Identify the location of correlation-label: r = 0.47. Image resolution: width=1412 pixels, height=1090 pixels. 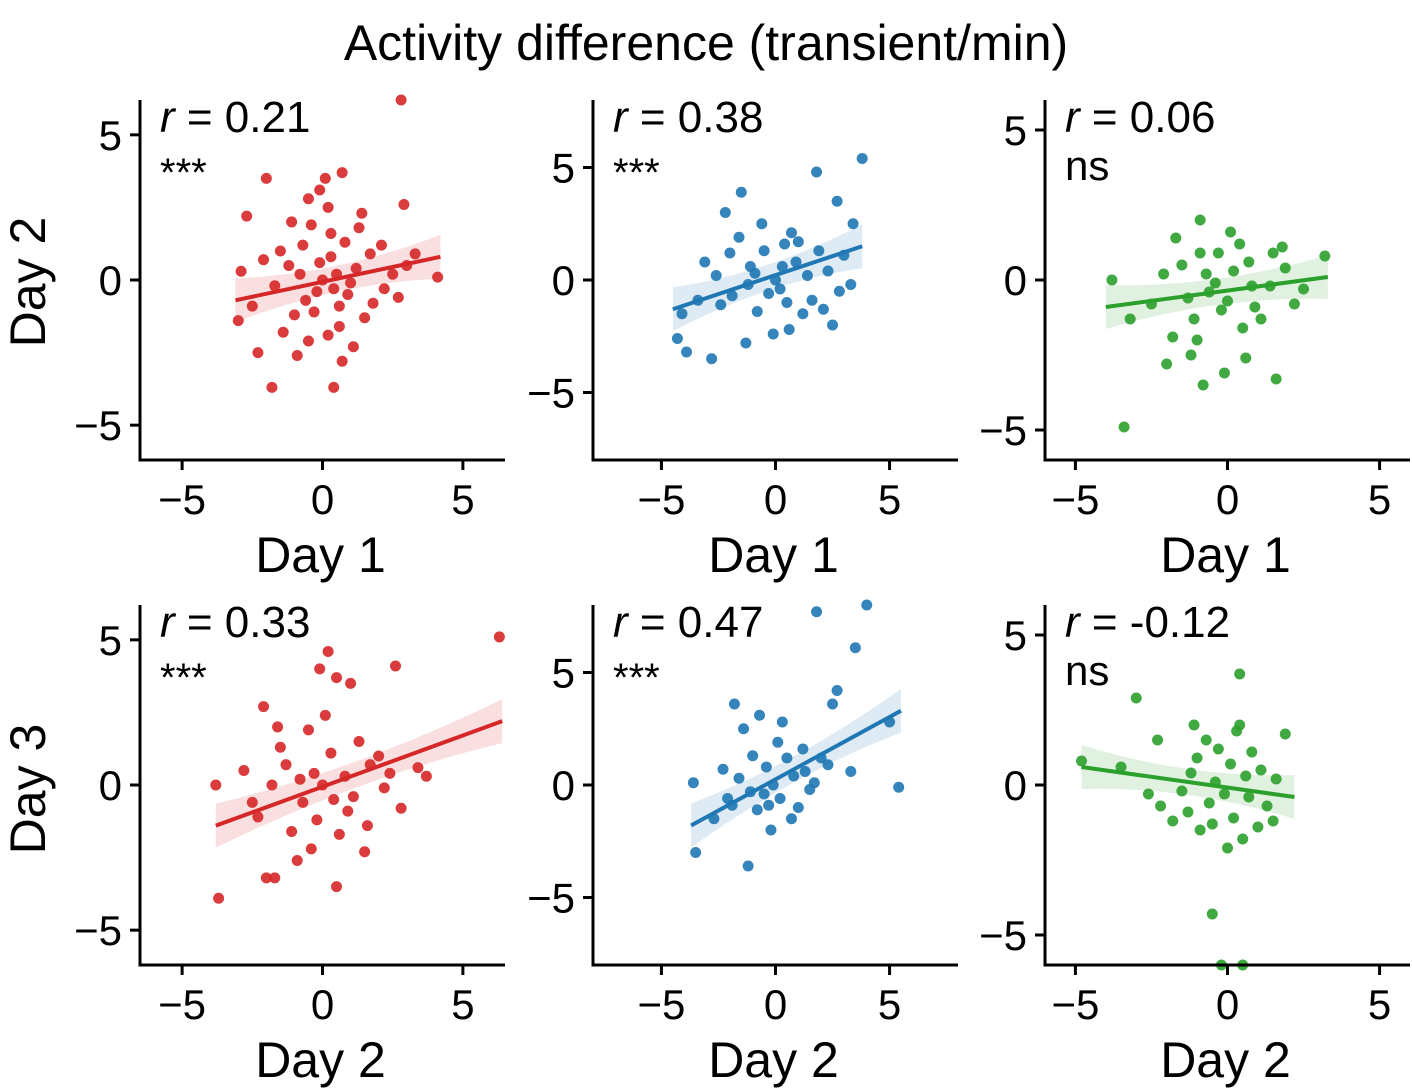
(688, 622).